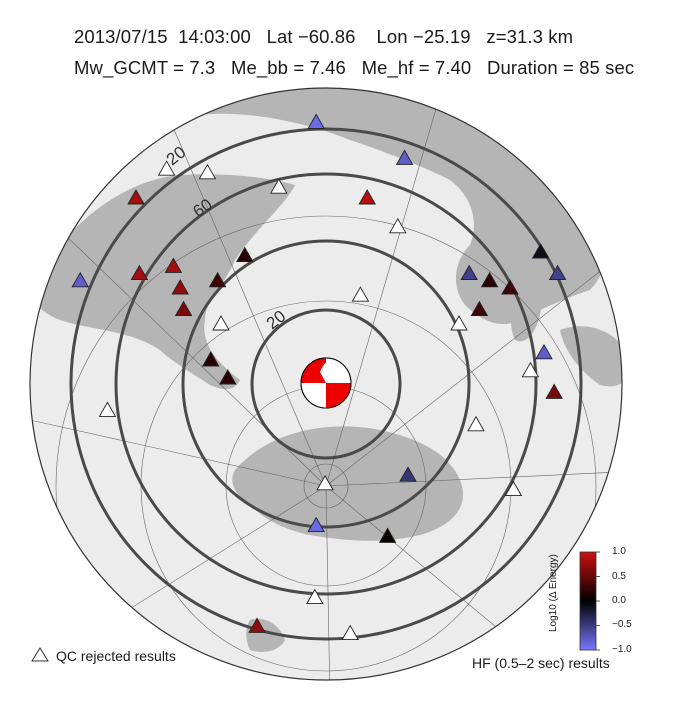 The image size is (680, 720). What do you see at coordinates (40, 654) in the screenshot?
I see `qc-legend-triangle-icon` at bounding box center [40, 654].